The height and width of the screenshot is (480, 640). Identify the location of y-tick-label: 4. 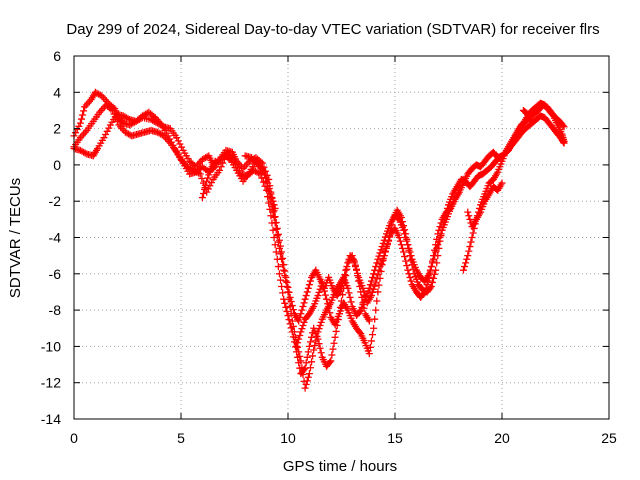
(57, 92).